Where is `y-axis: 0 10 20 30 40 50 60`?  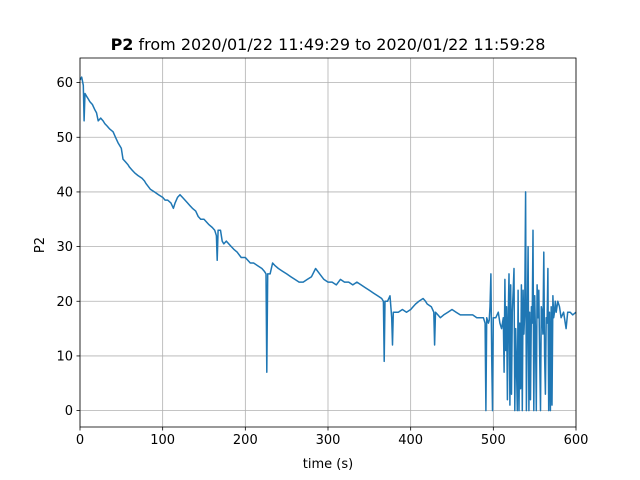 y-axis: 0 10 20 30 40 50 60 is located at coordinates (68, 247).